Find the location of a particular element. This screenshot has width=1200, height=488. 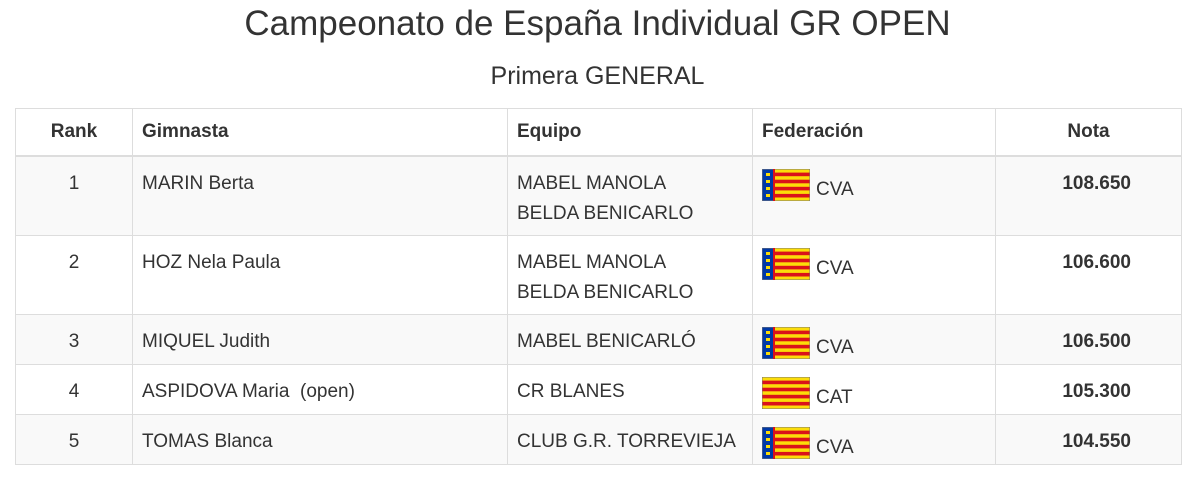

federation: CAT is located at coordinates (834, 397).